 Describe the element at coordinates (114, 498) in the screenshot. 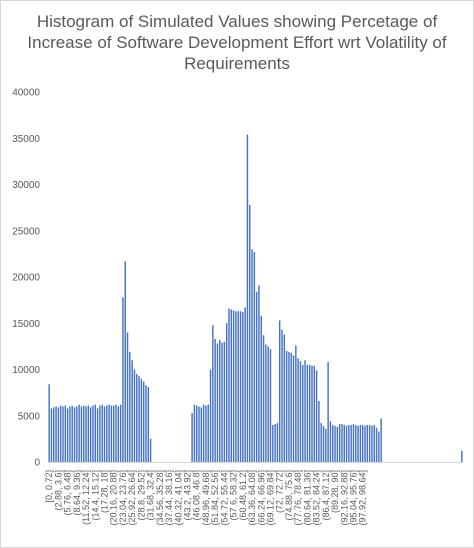

I see `x-tick-label: (20.16, 20.88]` at that location.